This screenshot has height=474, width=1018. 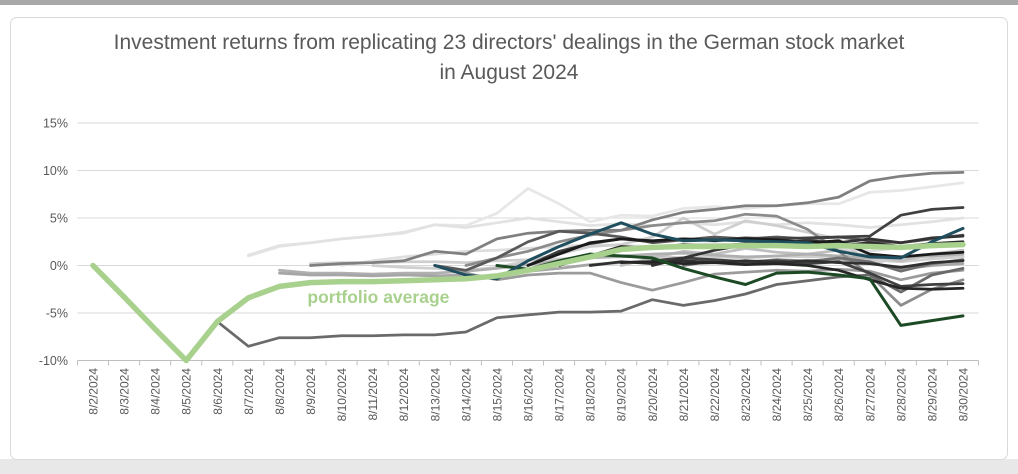 I want to click on x-tick-label: 8/5/2024, so click(x=187, y=391).